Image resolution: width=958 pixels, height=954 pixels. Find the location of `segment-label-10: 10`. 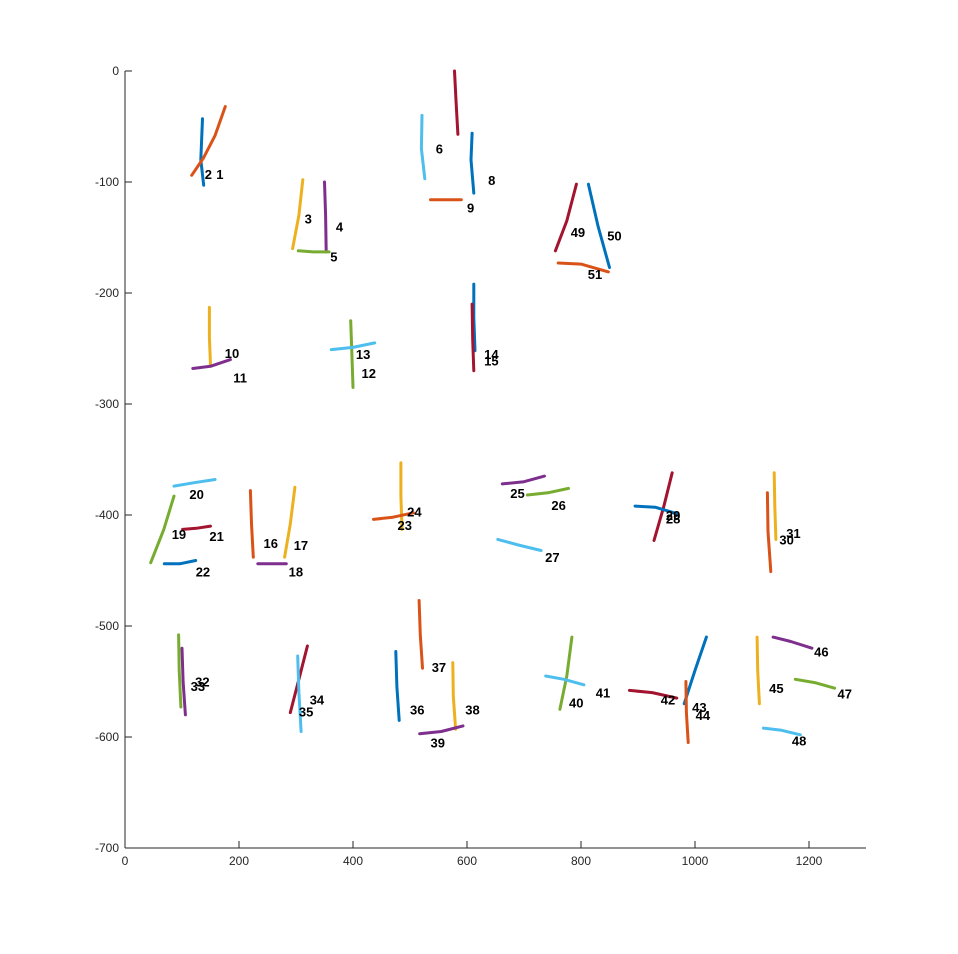

segment-label-10: 10 is located at coordinates (232, 353).